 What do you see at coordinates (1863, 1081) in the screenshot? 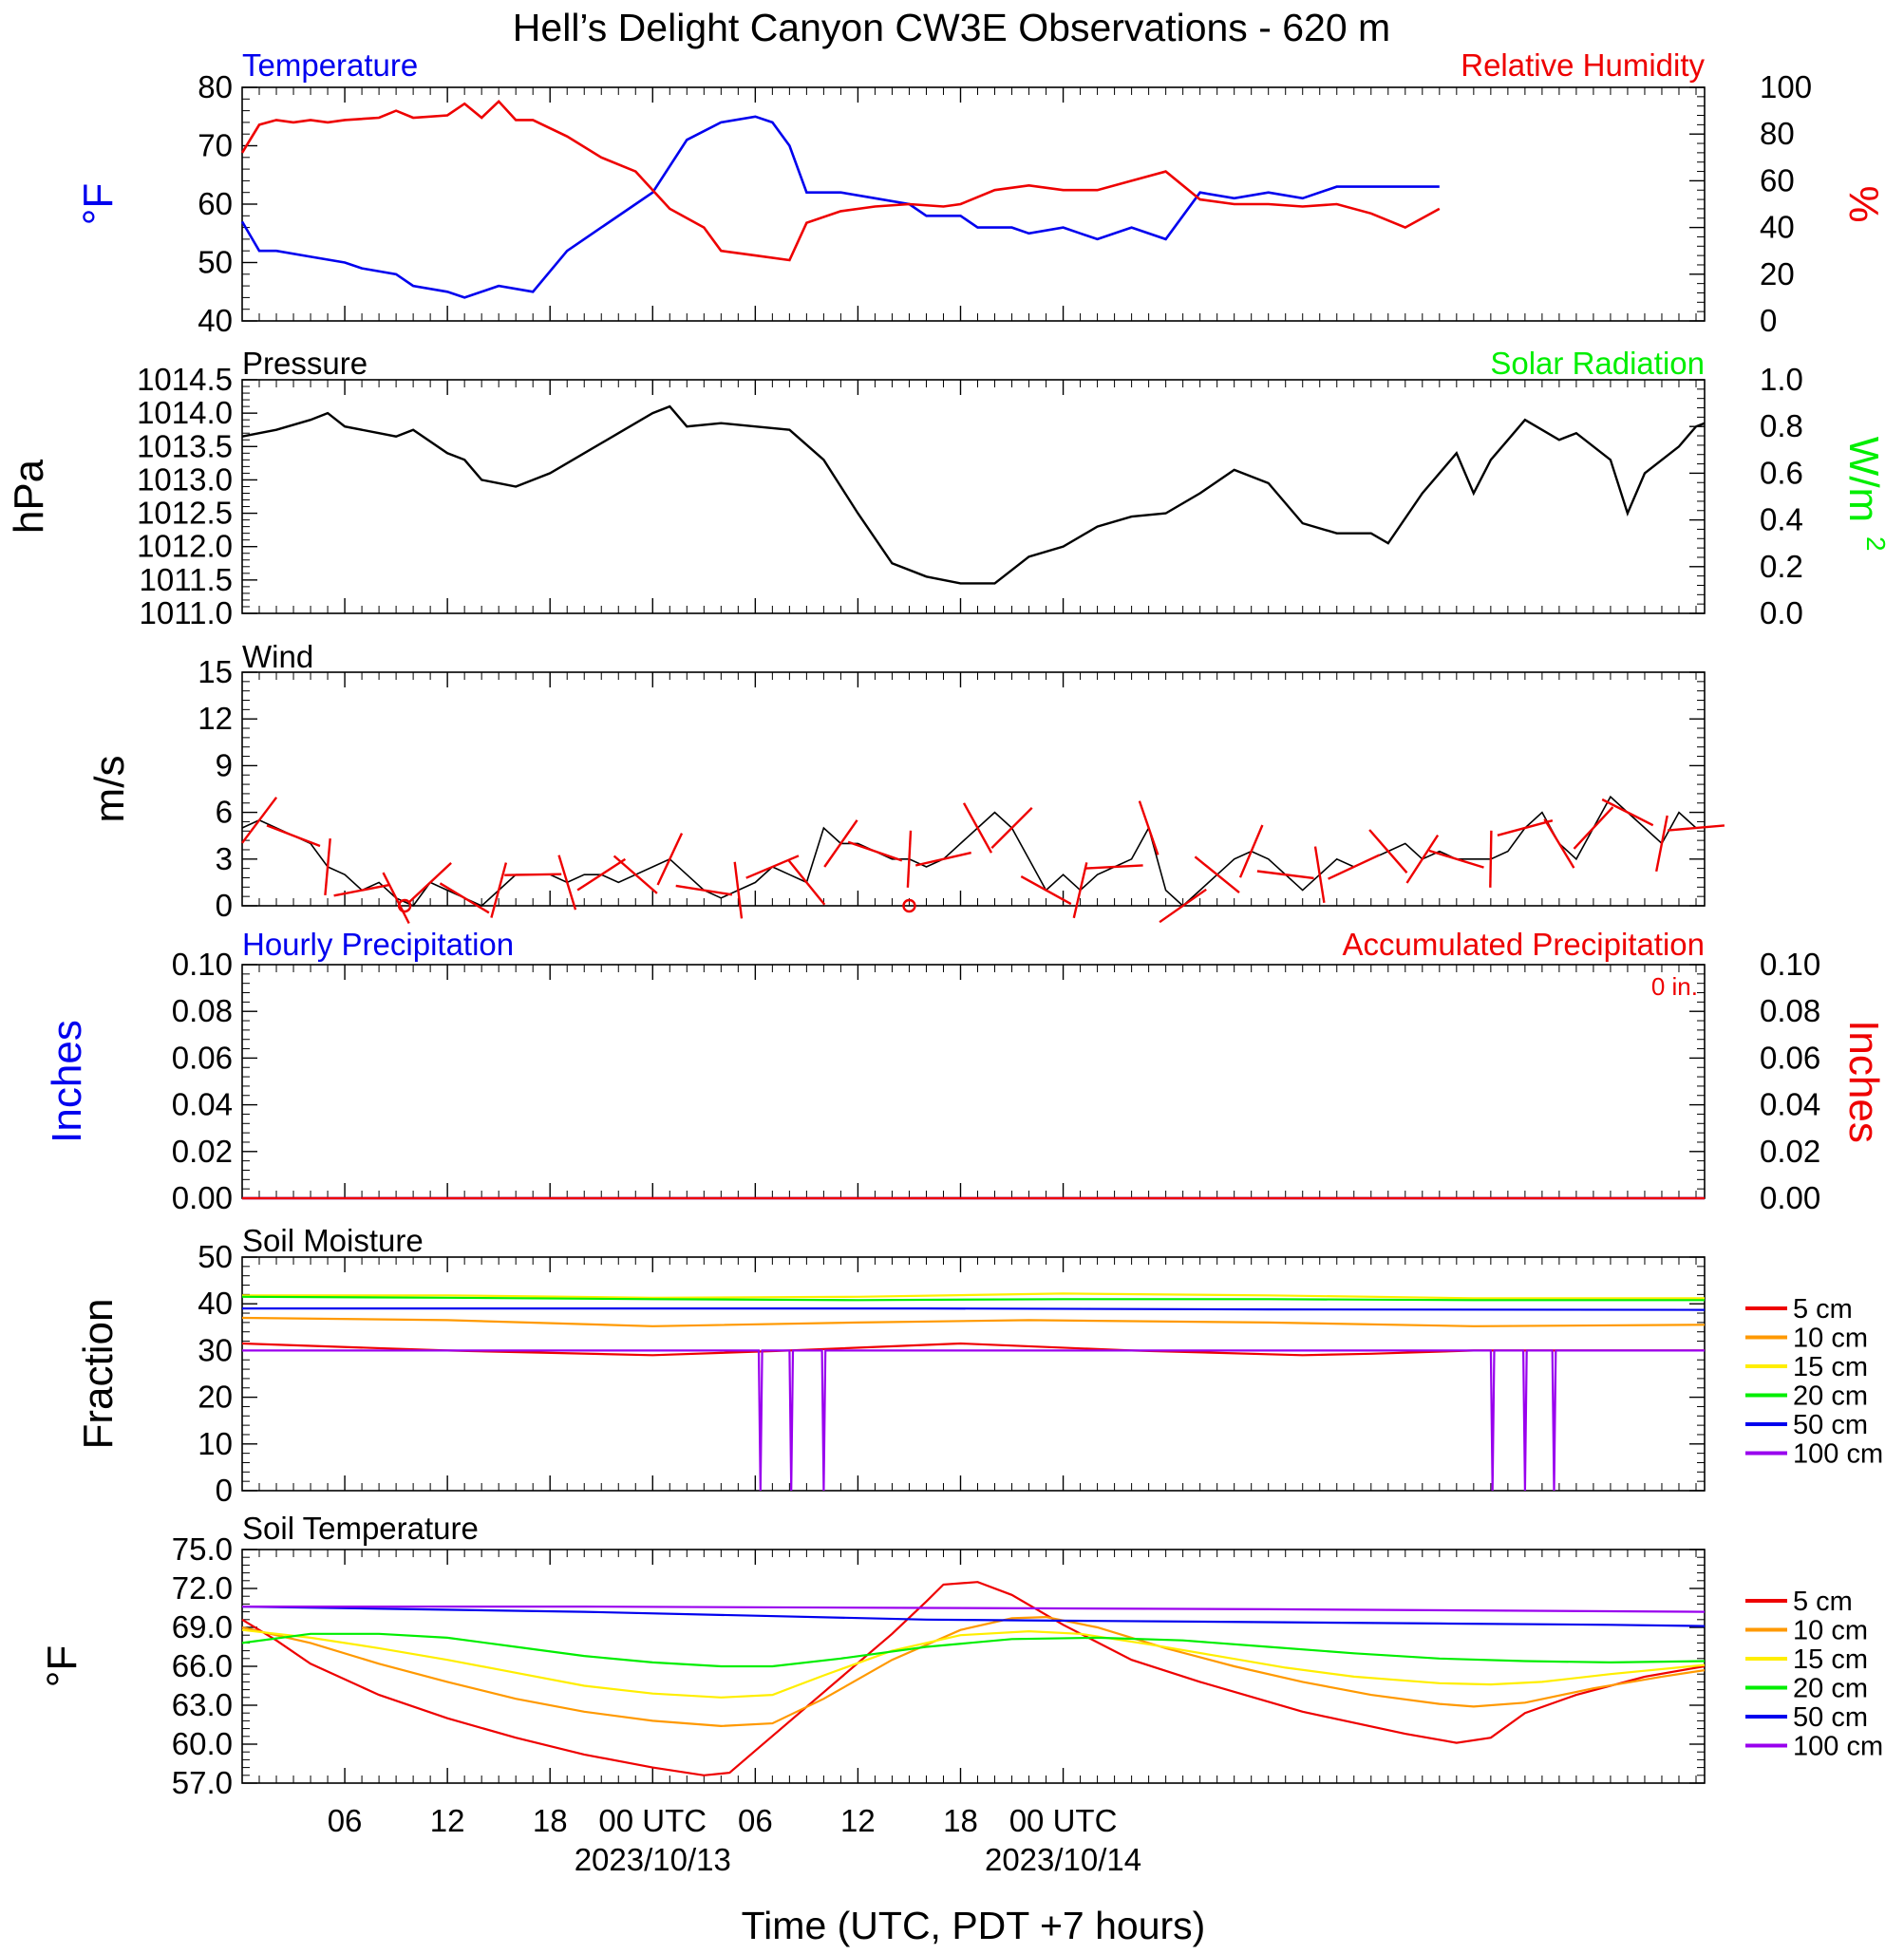
I see `precip-right-ylabel: Inches` at bounding box center [1863, 1081].